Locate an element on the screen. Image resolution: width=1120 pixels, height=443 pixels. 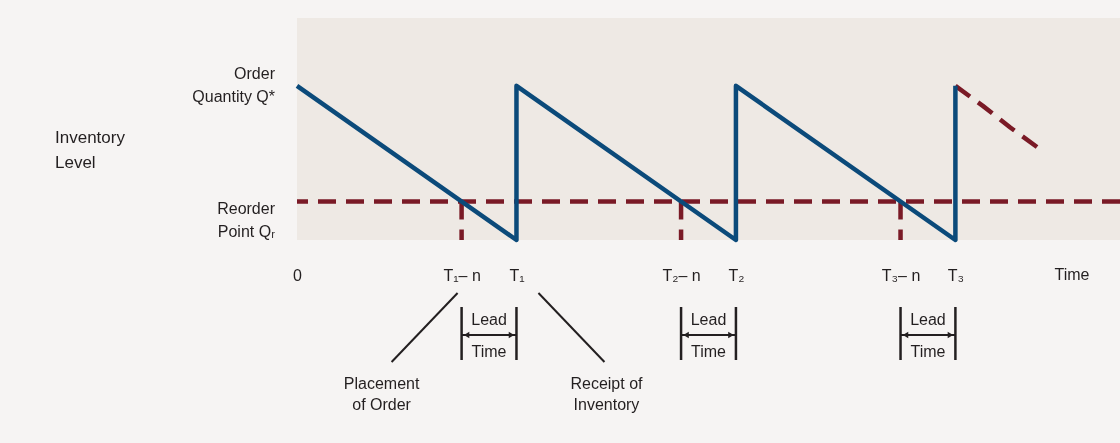
x-tick-label: 0 is located at coordinates (298, 275).